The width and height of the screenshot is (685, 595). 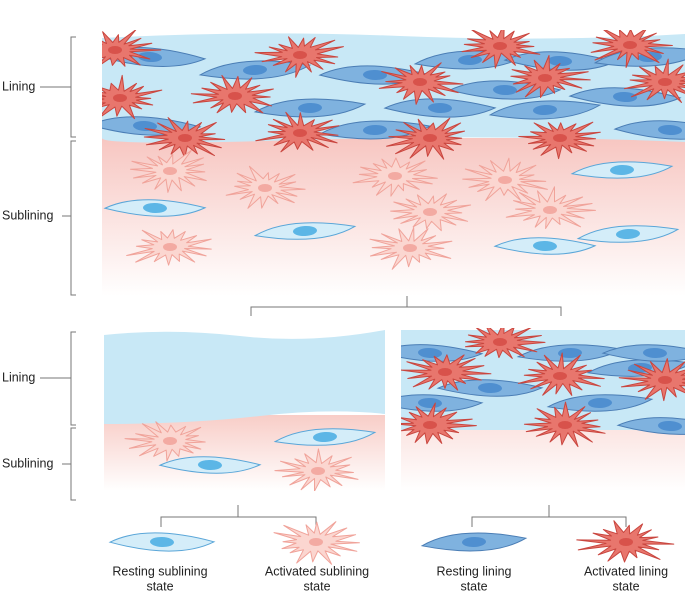 I want to click on connector, so click(x=238, y=516).